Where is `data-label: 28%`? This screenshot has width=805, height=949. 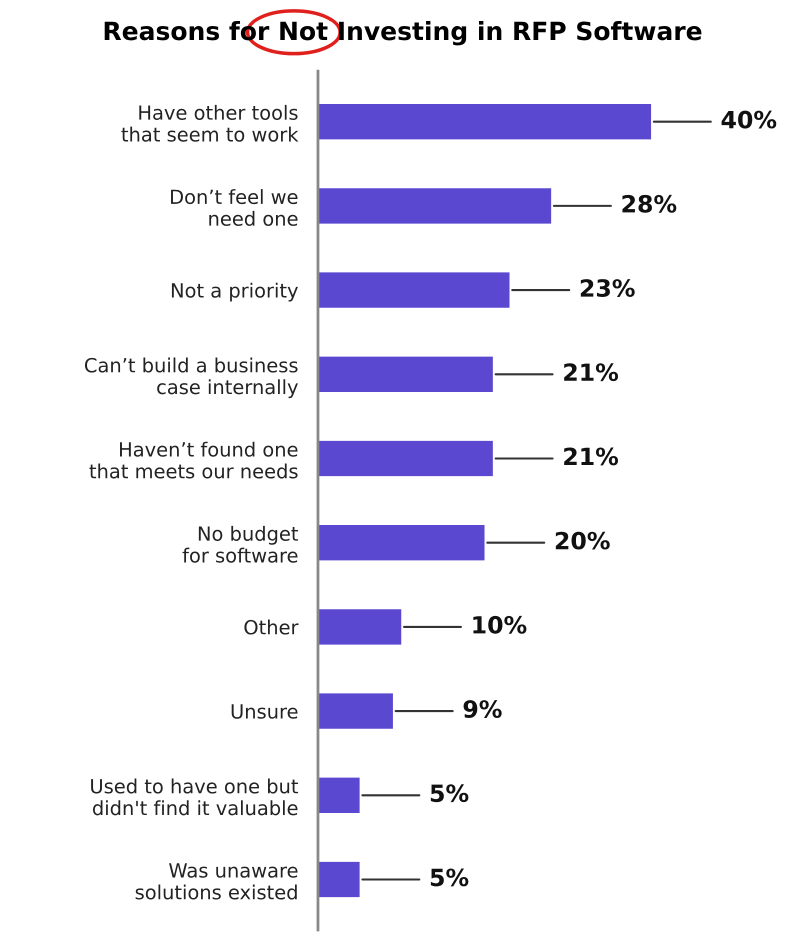 data-label: 28% is located at coordinates (649, 203).